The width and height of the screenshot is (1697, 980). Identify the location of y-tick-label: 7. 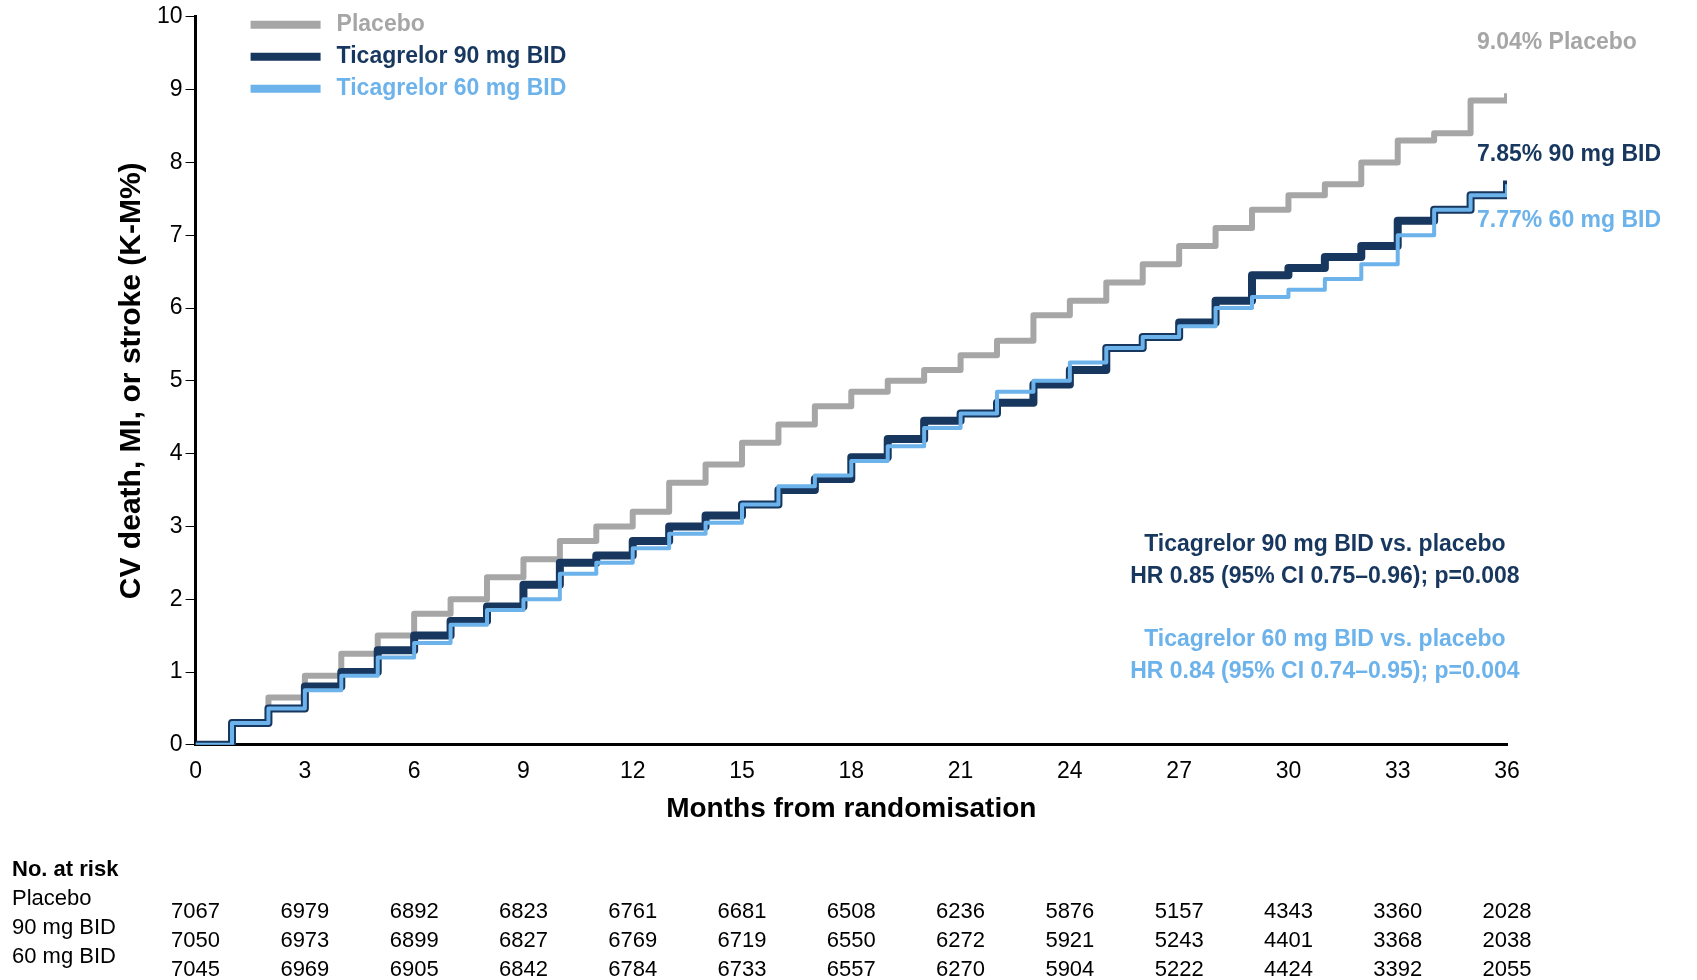
(176, 233).